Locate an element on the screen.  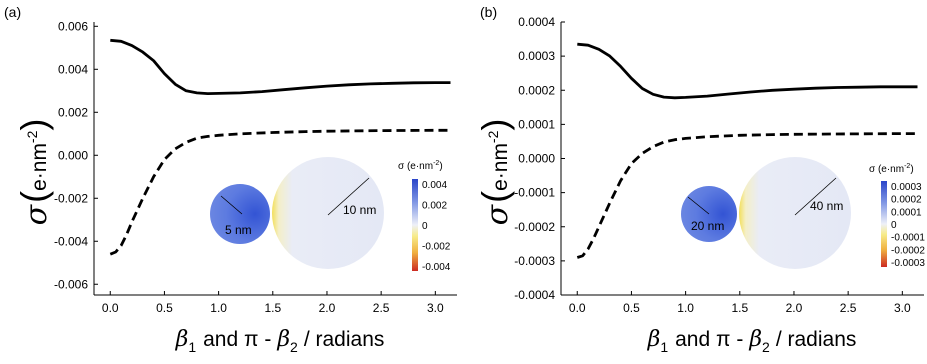
y-tick-label: 0.0000 is located at coordinates (536, 159).